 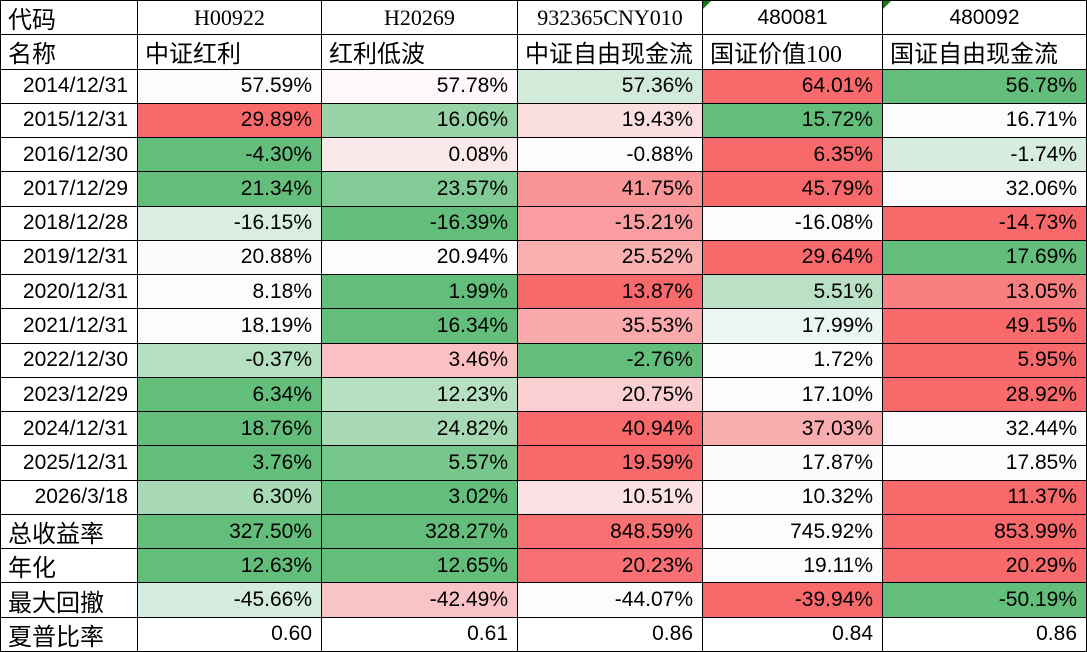 What do you see at coordinates (985, 52) in the screenshot?
I see `name-cell: 国证自由现金流` at bounding box center [985, 52].